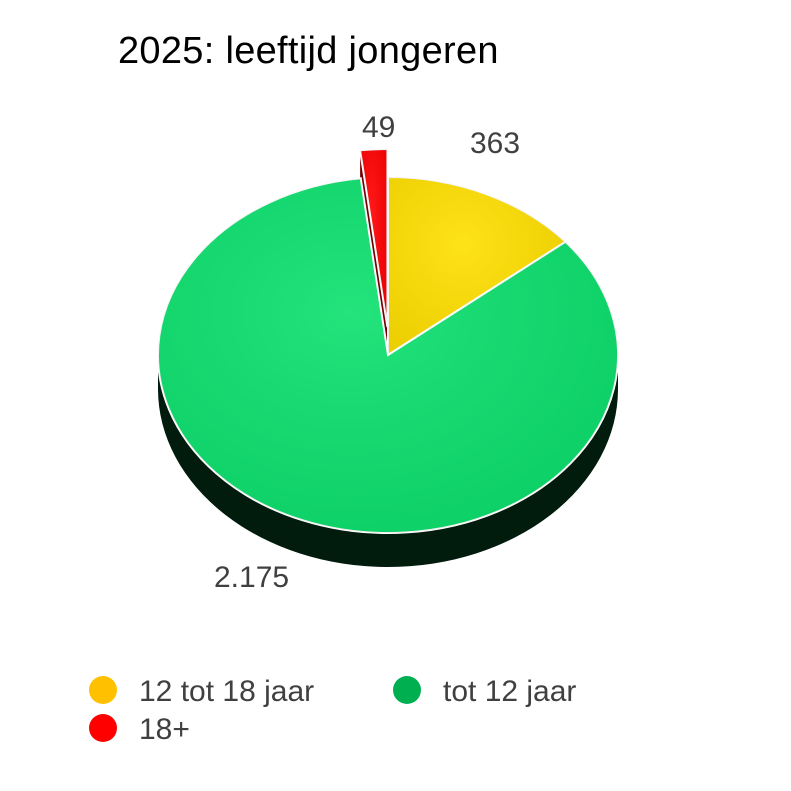 The image size is (791, 791). Describe the element at coordinates (226, 691) in the screenshot. I see `legend-label-12-tot-18-jaar: 12 tot 18 jaar` at that location.